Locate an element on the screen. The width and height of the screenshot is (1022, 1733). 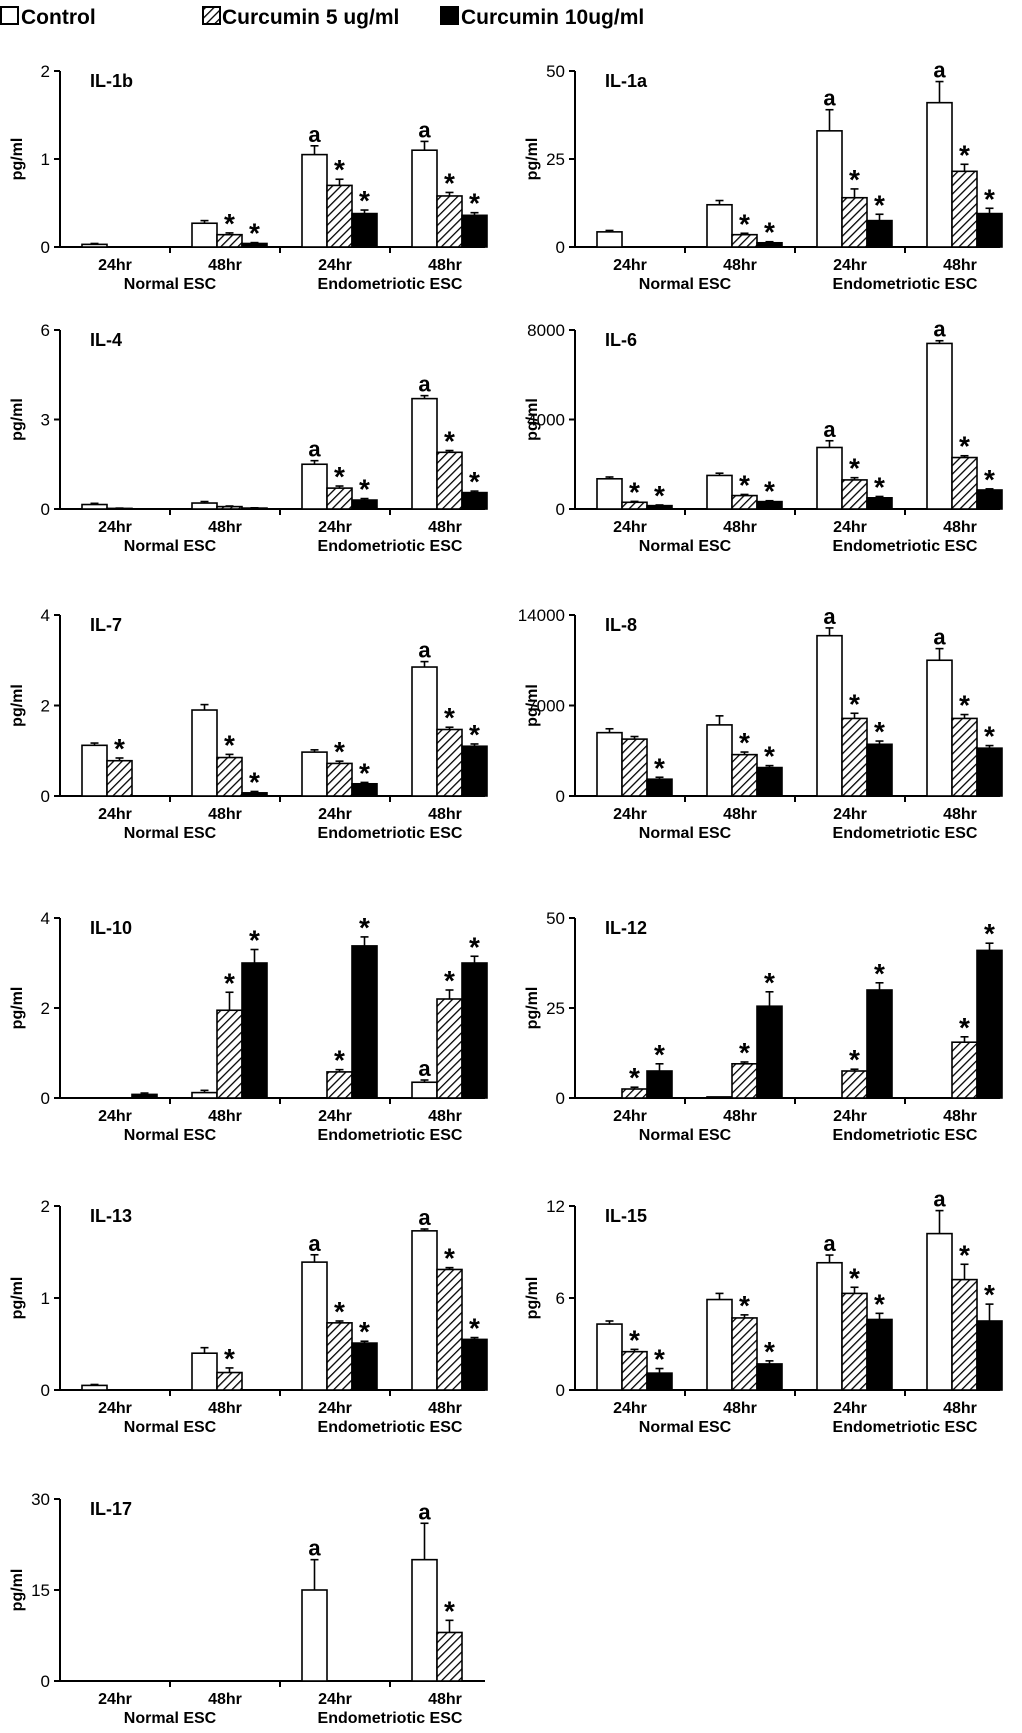
panel-title: IL-12 is located at coordinates (626, 928).